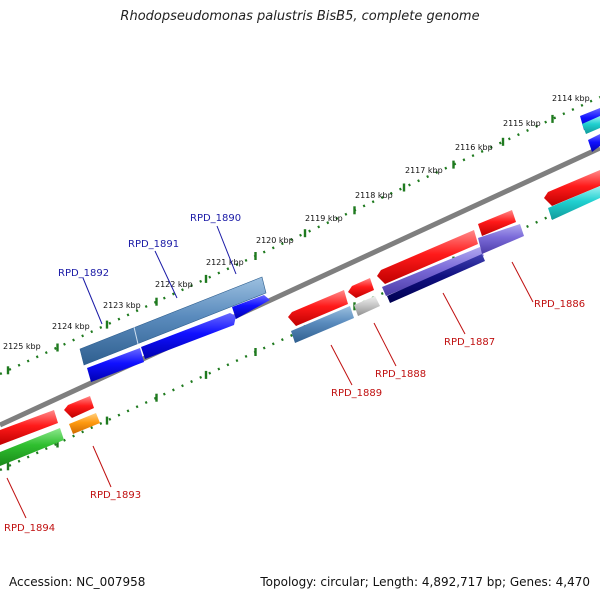 This screenshot has height=600, width=600. What do you see at coordinates (225, 262) in the screenshot?
I see `scale-label: 2121 kbp` at bounding box center [225, 262].